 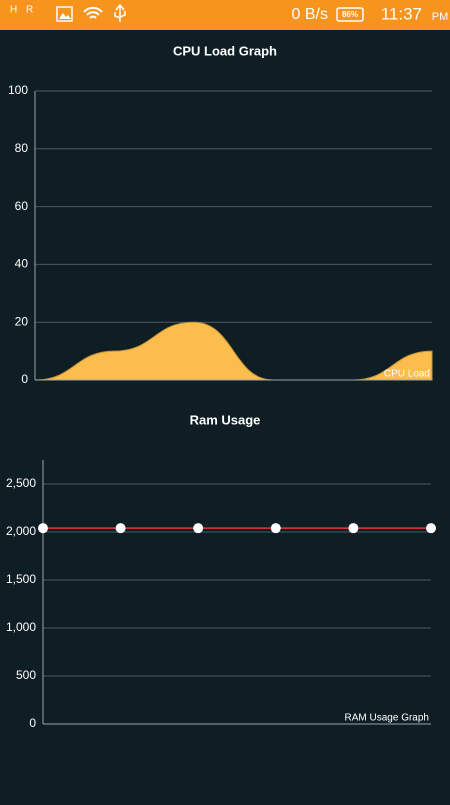 I want to click on roaming: R, so click(x=29, y=10).